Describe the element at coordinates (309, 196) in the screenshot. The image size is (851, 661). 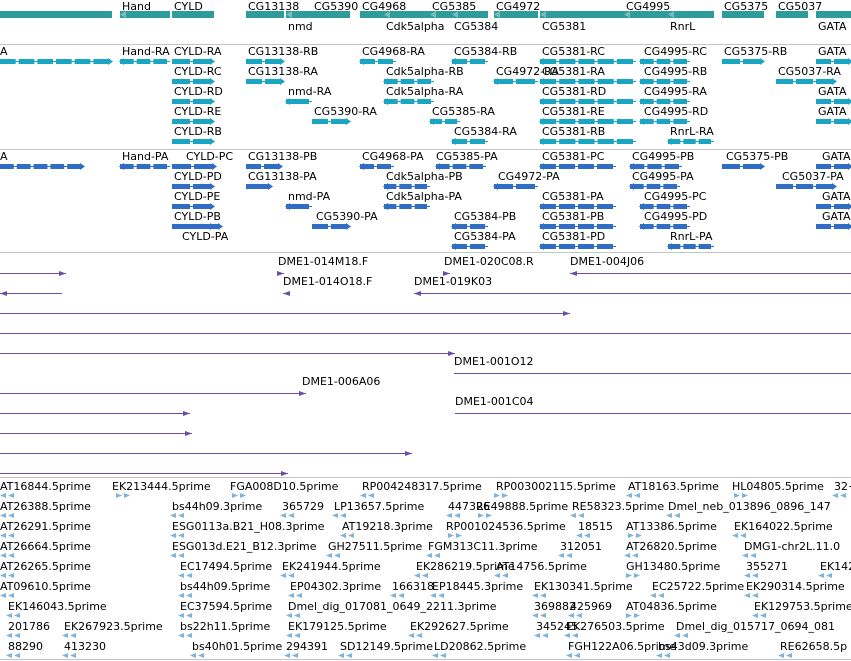
I see `feature-label: nmd-PA` at that location.